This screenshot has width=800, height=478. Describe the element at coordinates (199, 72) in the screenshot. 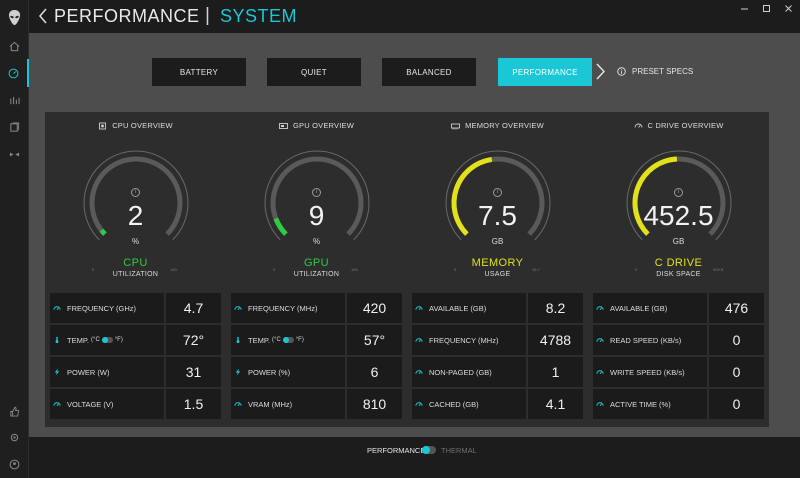

I see `mode-battery-button: BATTERY` at that location.